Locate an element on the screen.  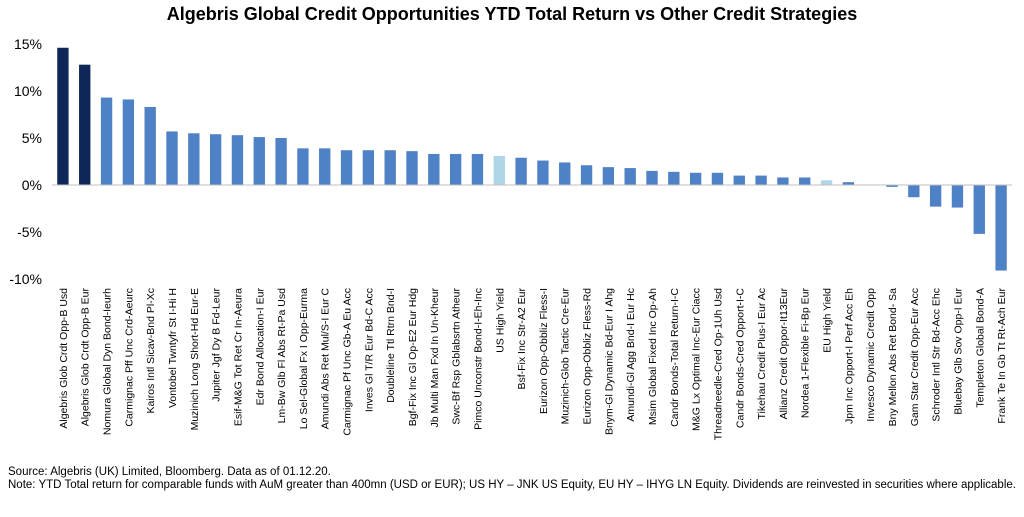
category-label: Eurizon Opp-Obbliz Fless-Rd is located at coordinates (588, 356).